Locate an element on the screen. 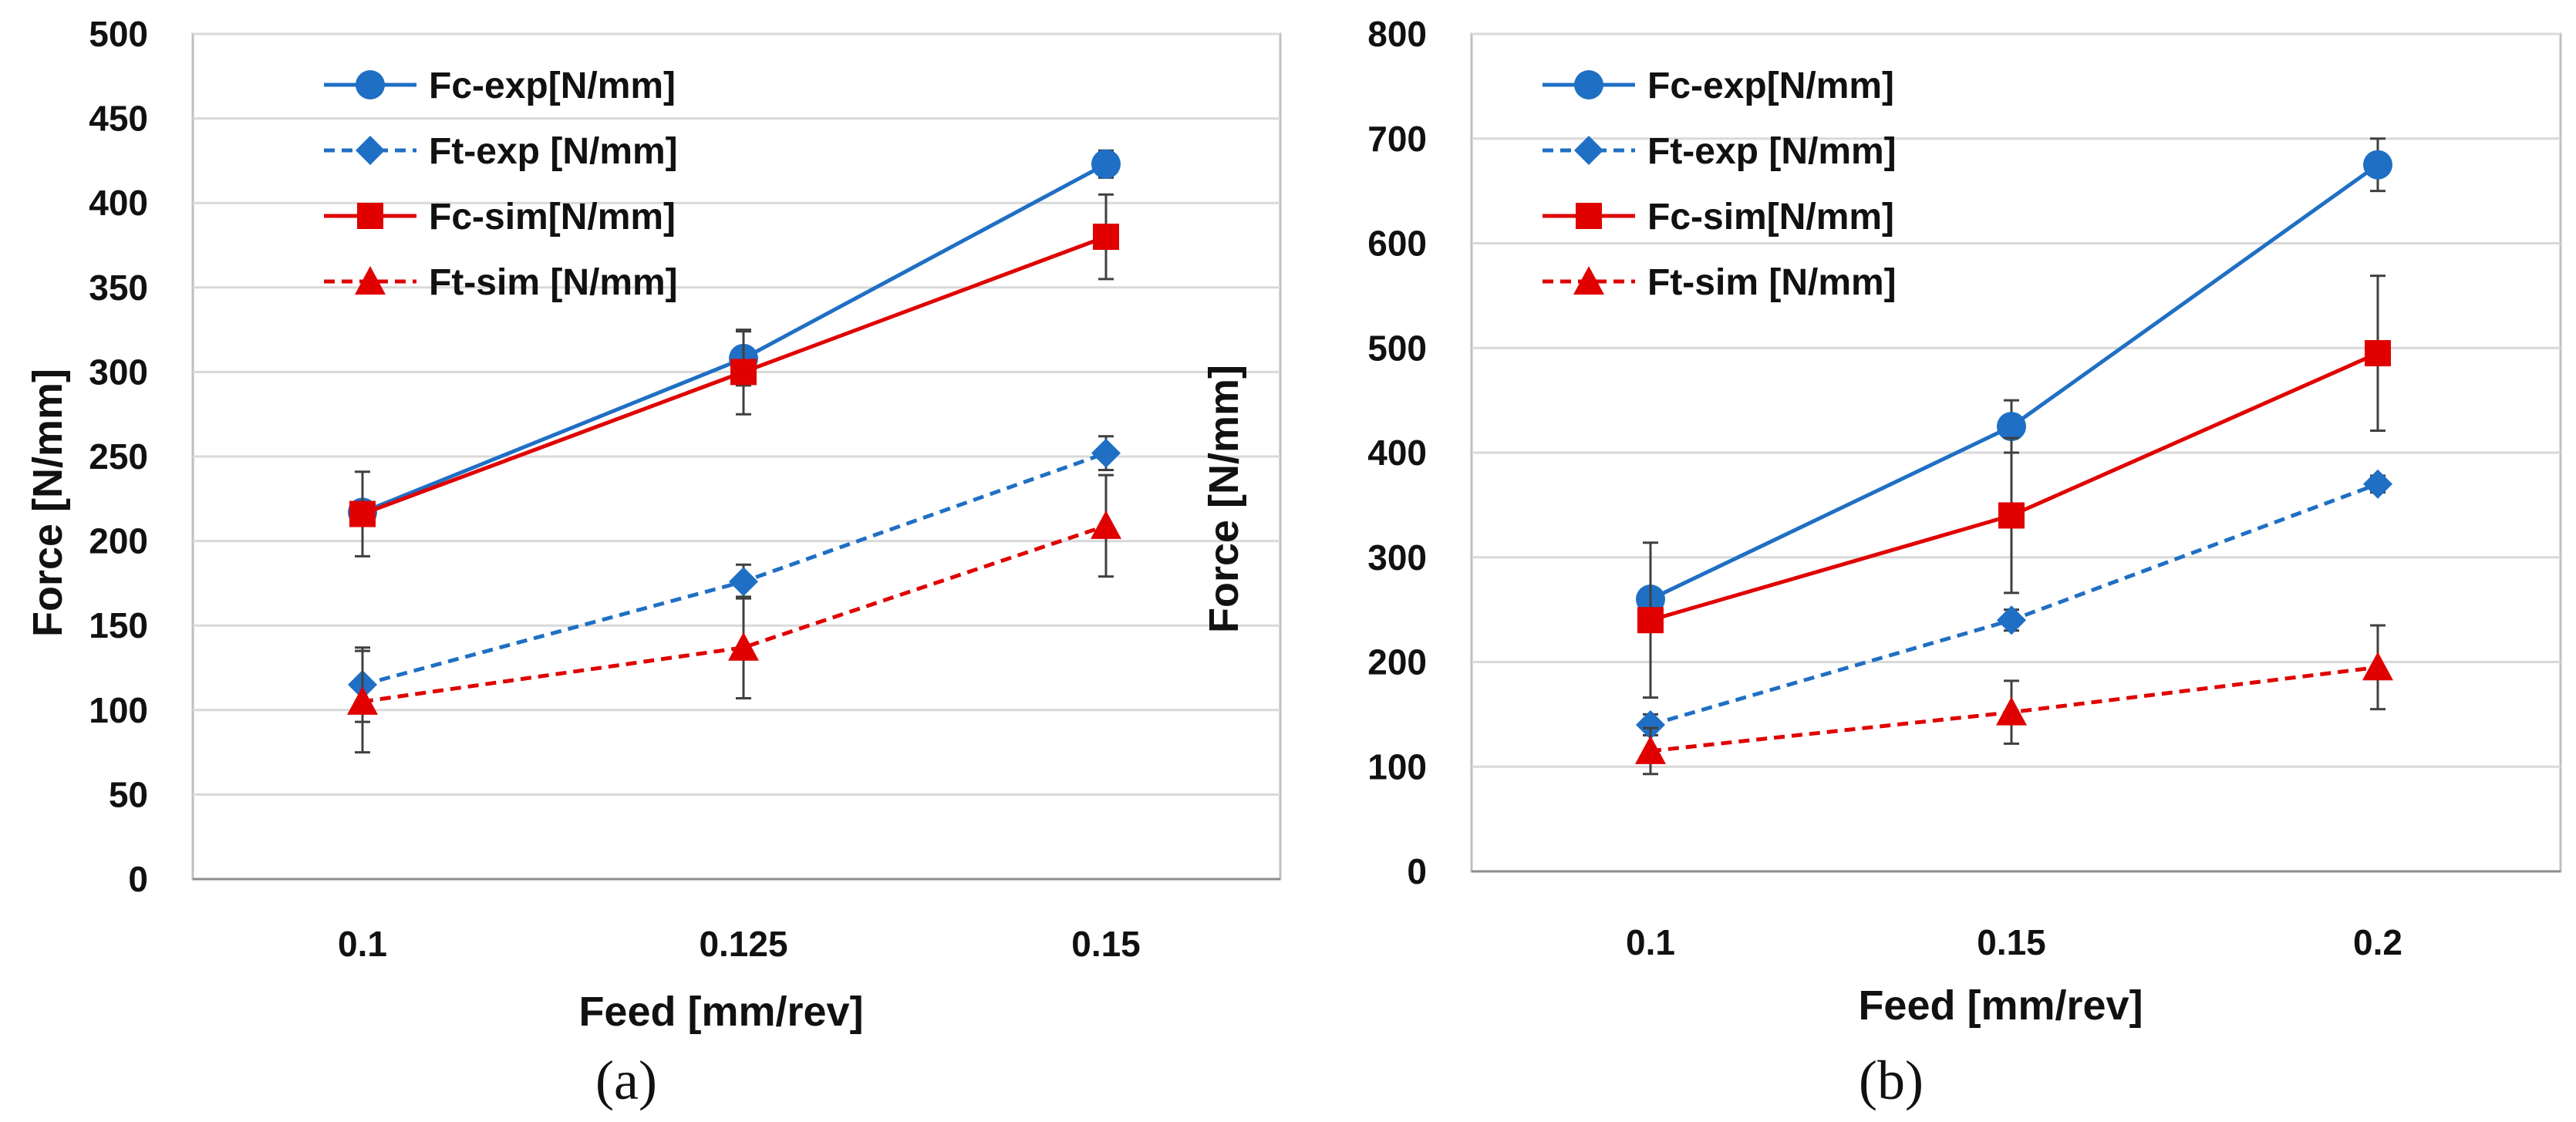 Image resolution: width=2576 pixels, height=1122 pixels. y-tick-label: 600 is located at coordinates (1397, 244).